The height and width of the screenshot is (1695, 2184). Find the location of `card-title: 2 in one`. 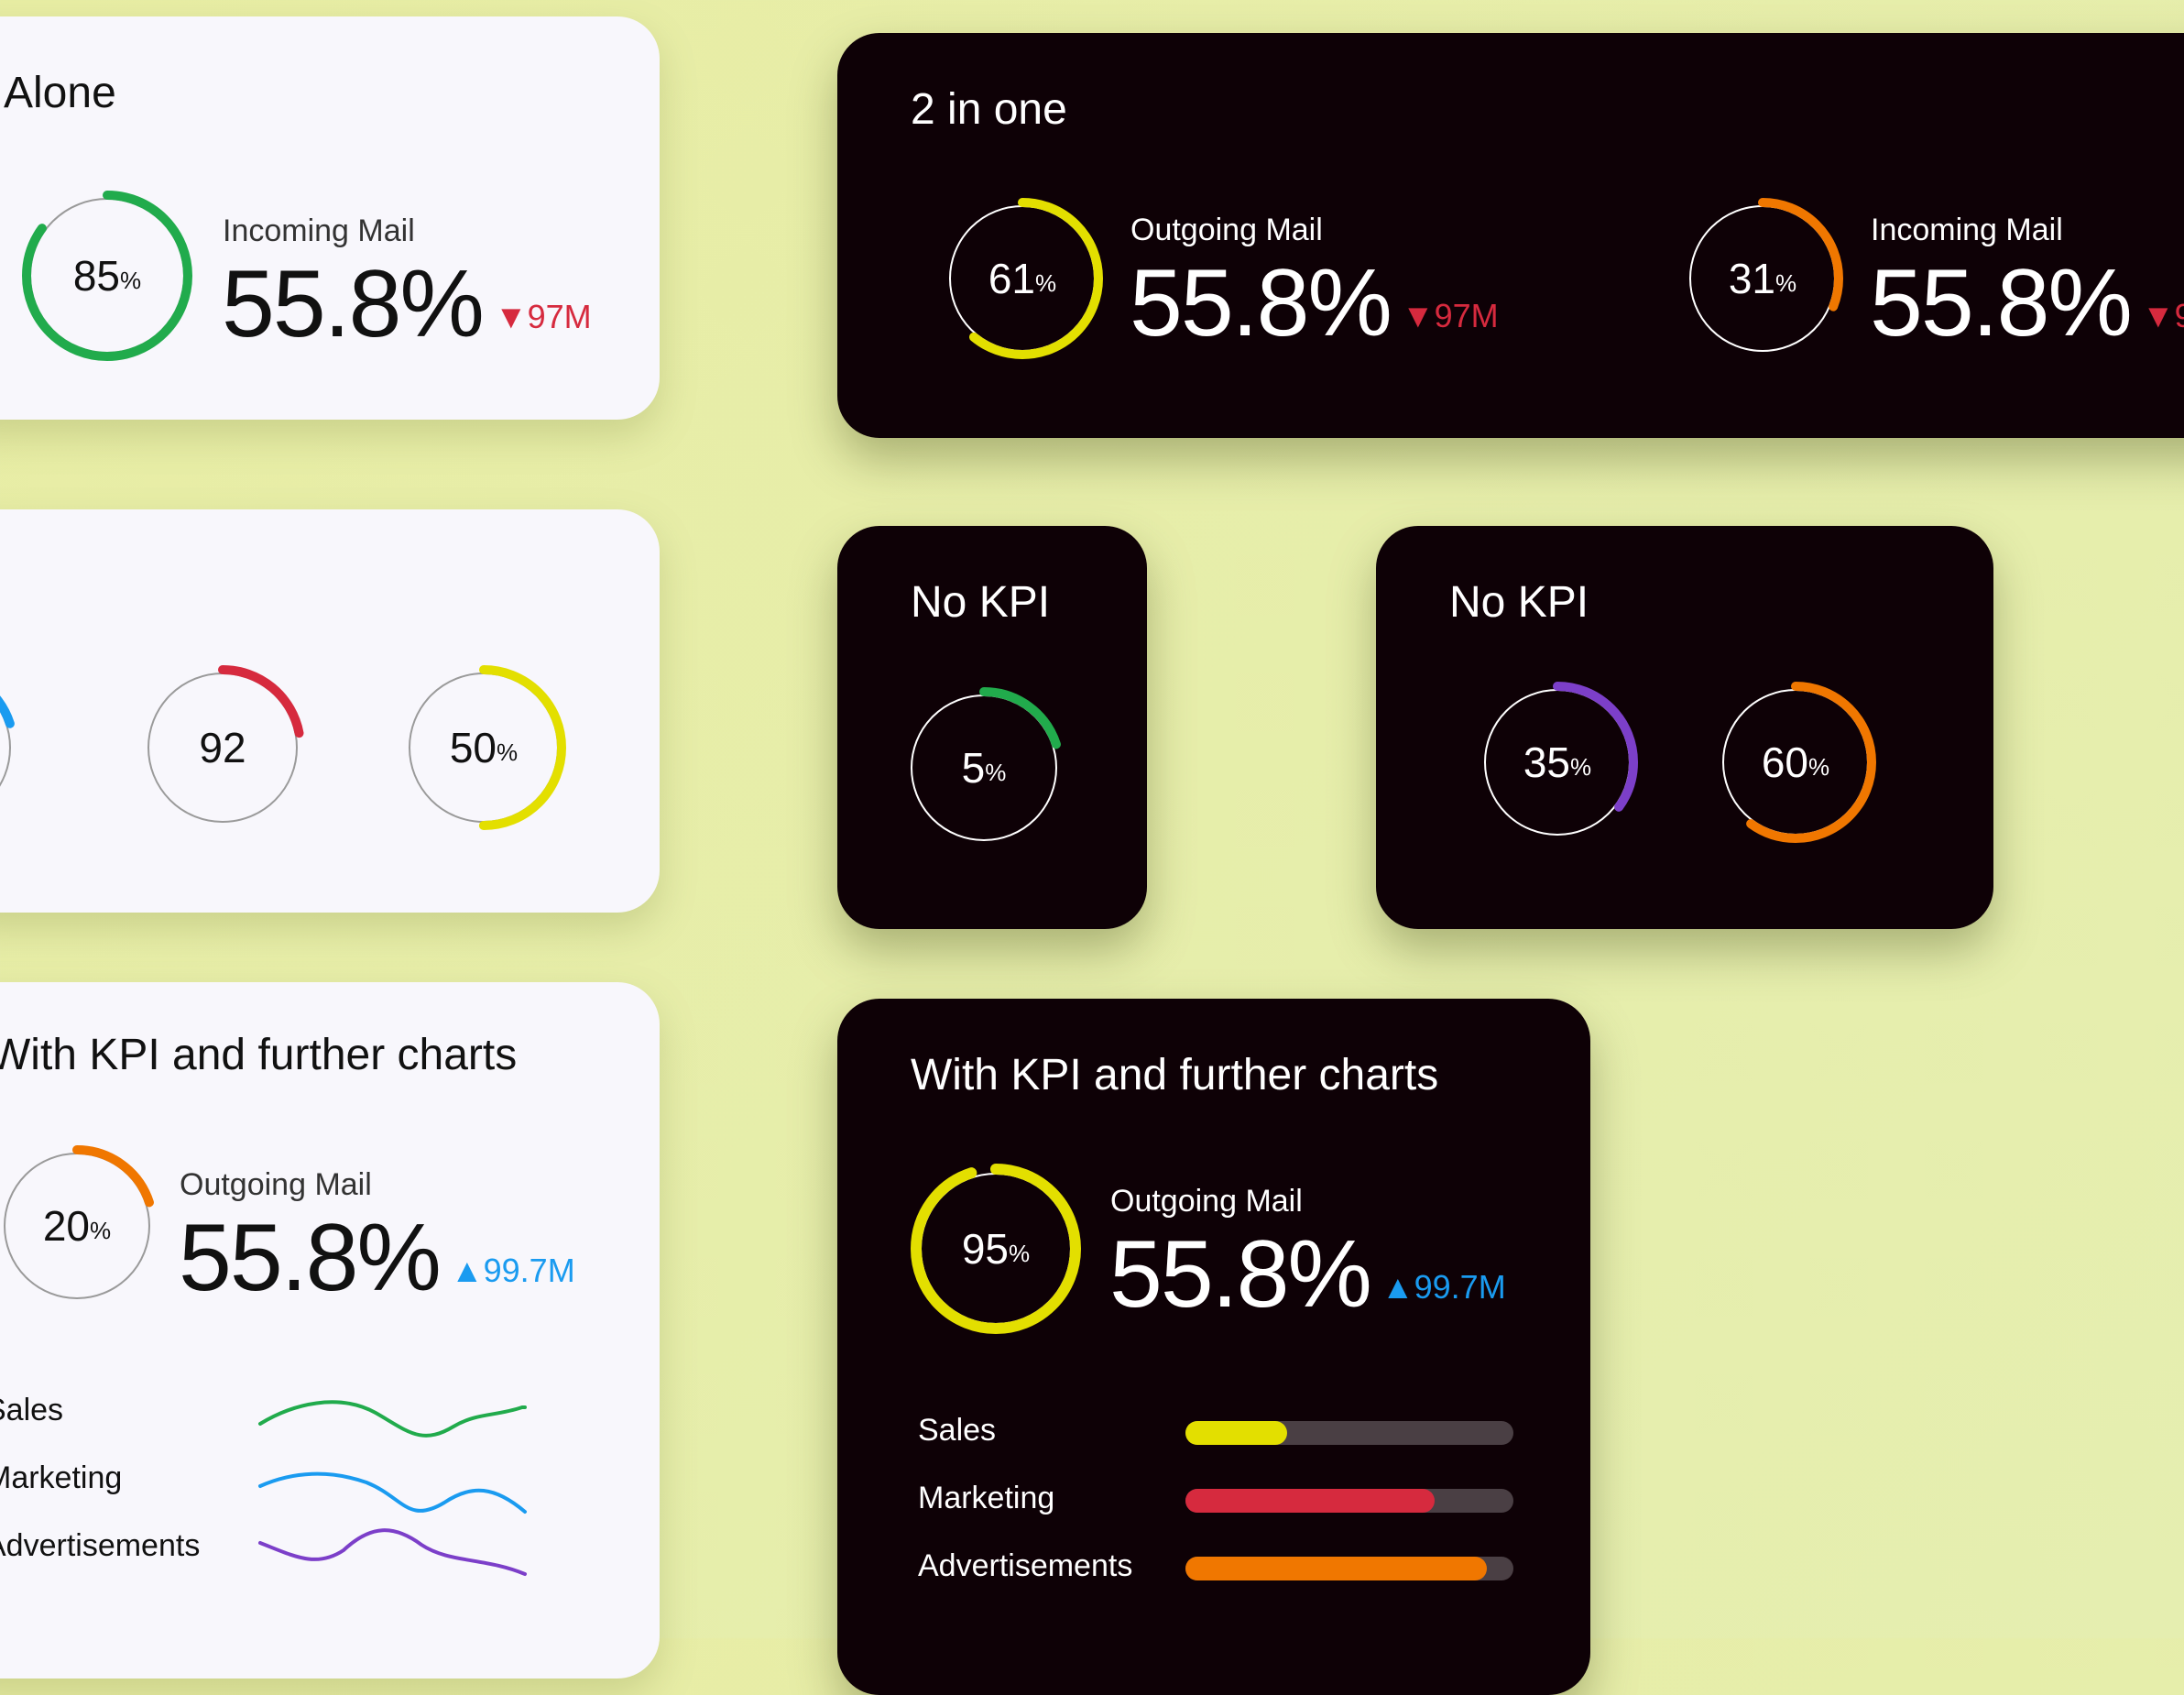

card-title: 2 in one is located at coordinates (989, 109).